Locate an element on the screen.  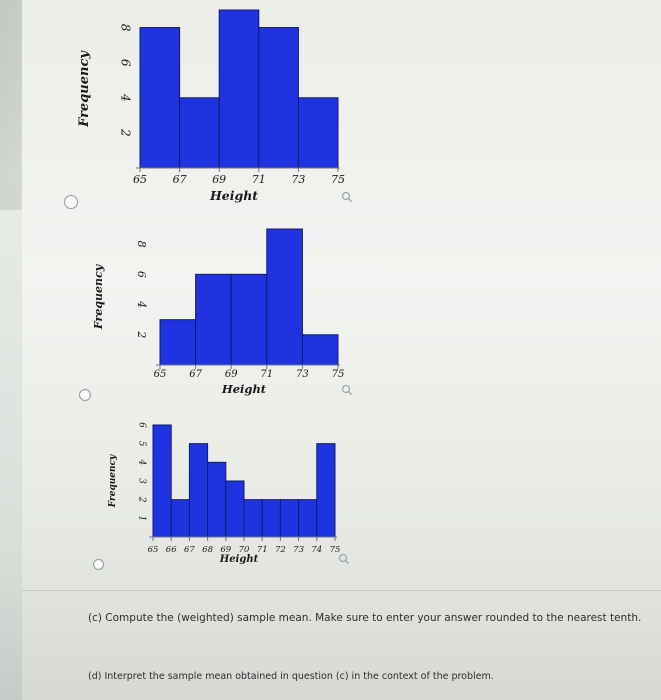
divider is located at coordinates (341, 590).